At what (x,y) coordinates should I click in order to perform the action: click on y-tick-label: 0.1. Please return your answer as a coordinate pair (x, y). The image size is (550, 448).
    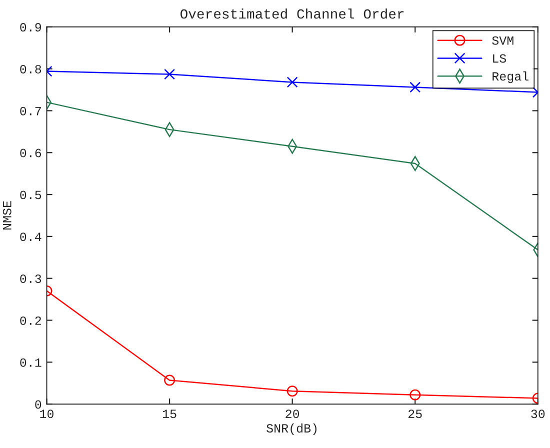
    Looking at the image, I should click on (31, 362).